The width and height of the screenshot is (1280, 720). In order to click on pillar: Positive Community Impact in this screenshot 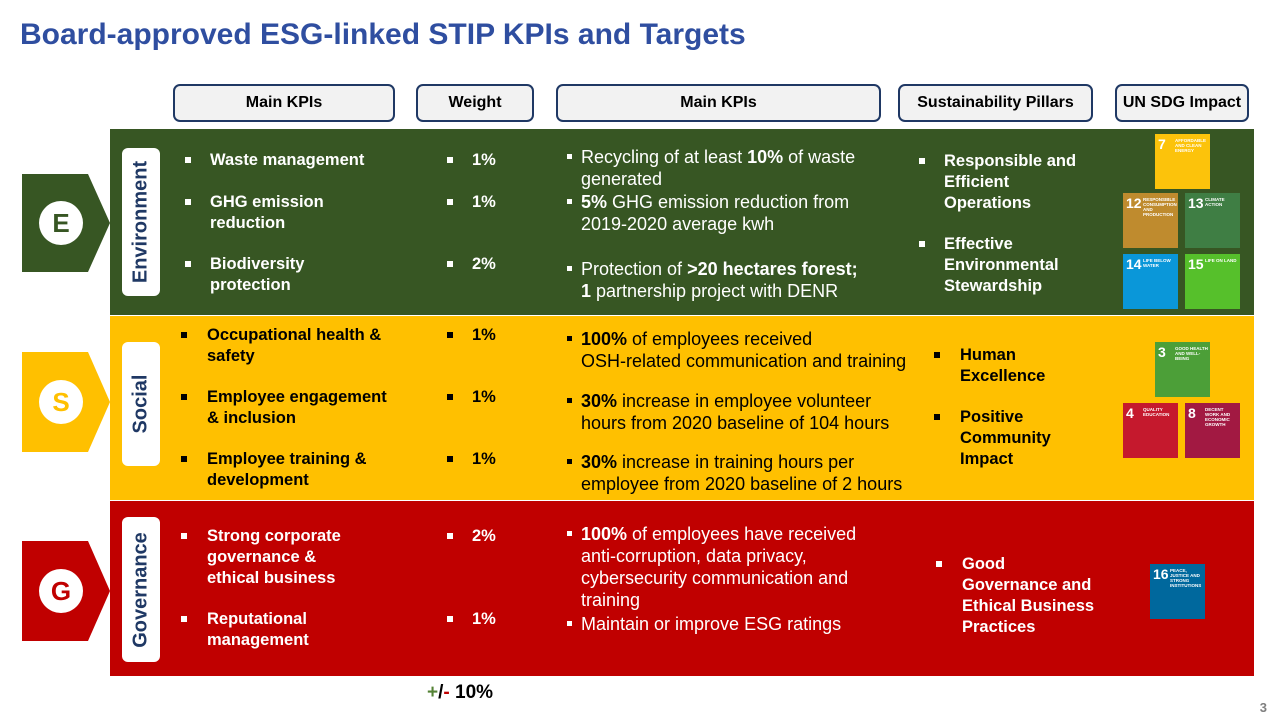, I will do `click(1005, 438)`.